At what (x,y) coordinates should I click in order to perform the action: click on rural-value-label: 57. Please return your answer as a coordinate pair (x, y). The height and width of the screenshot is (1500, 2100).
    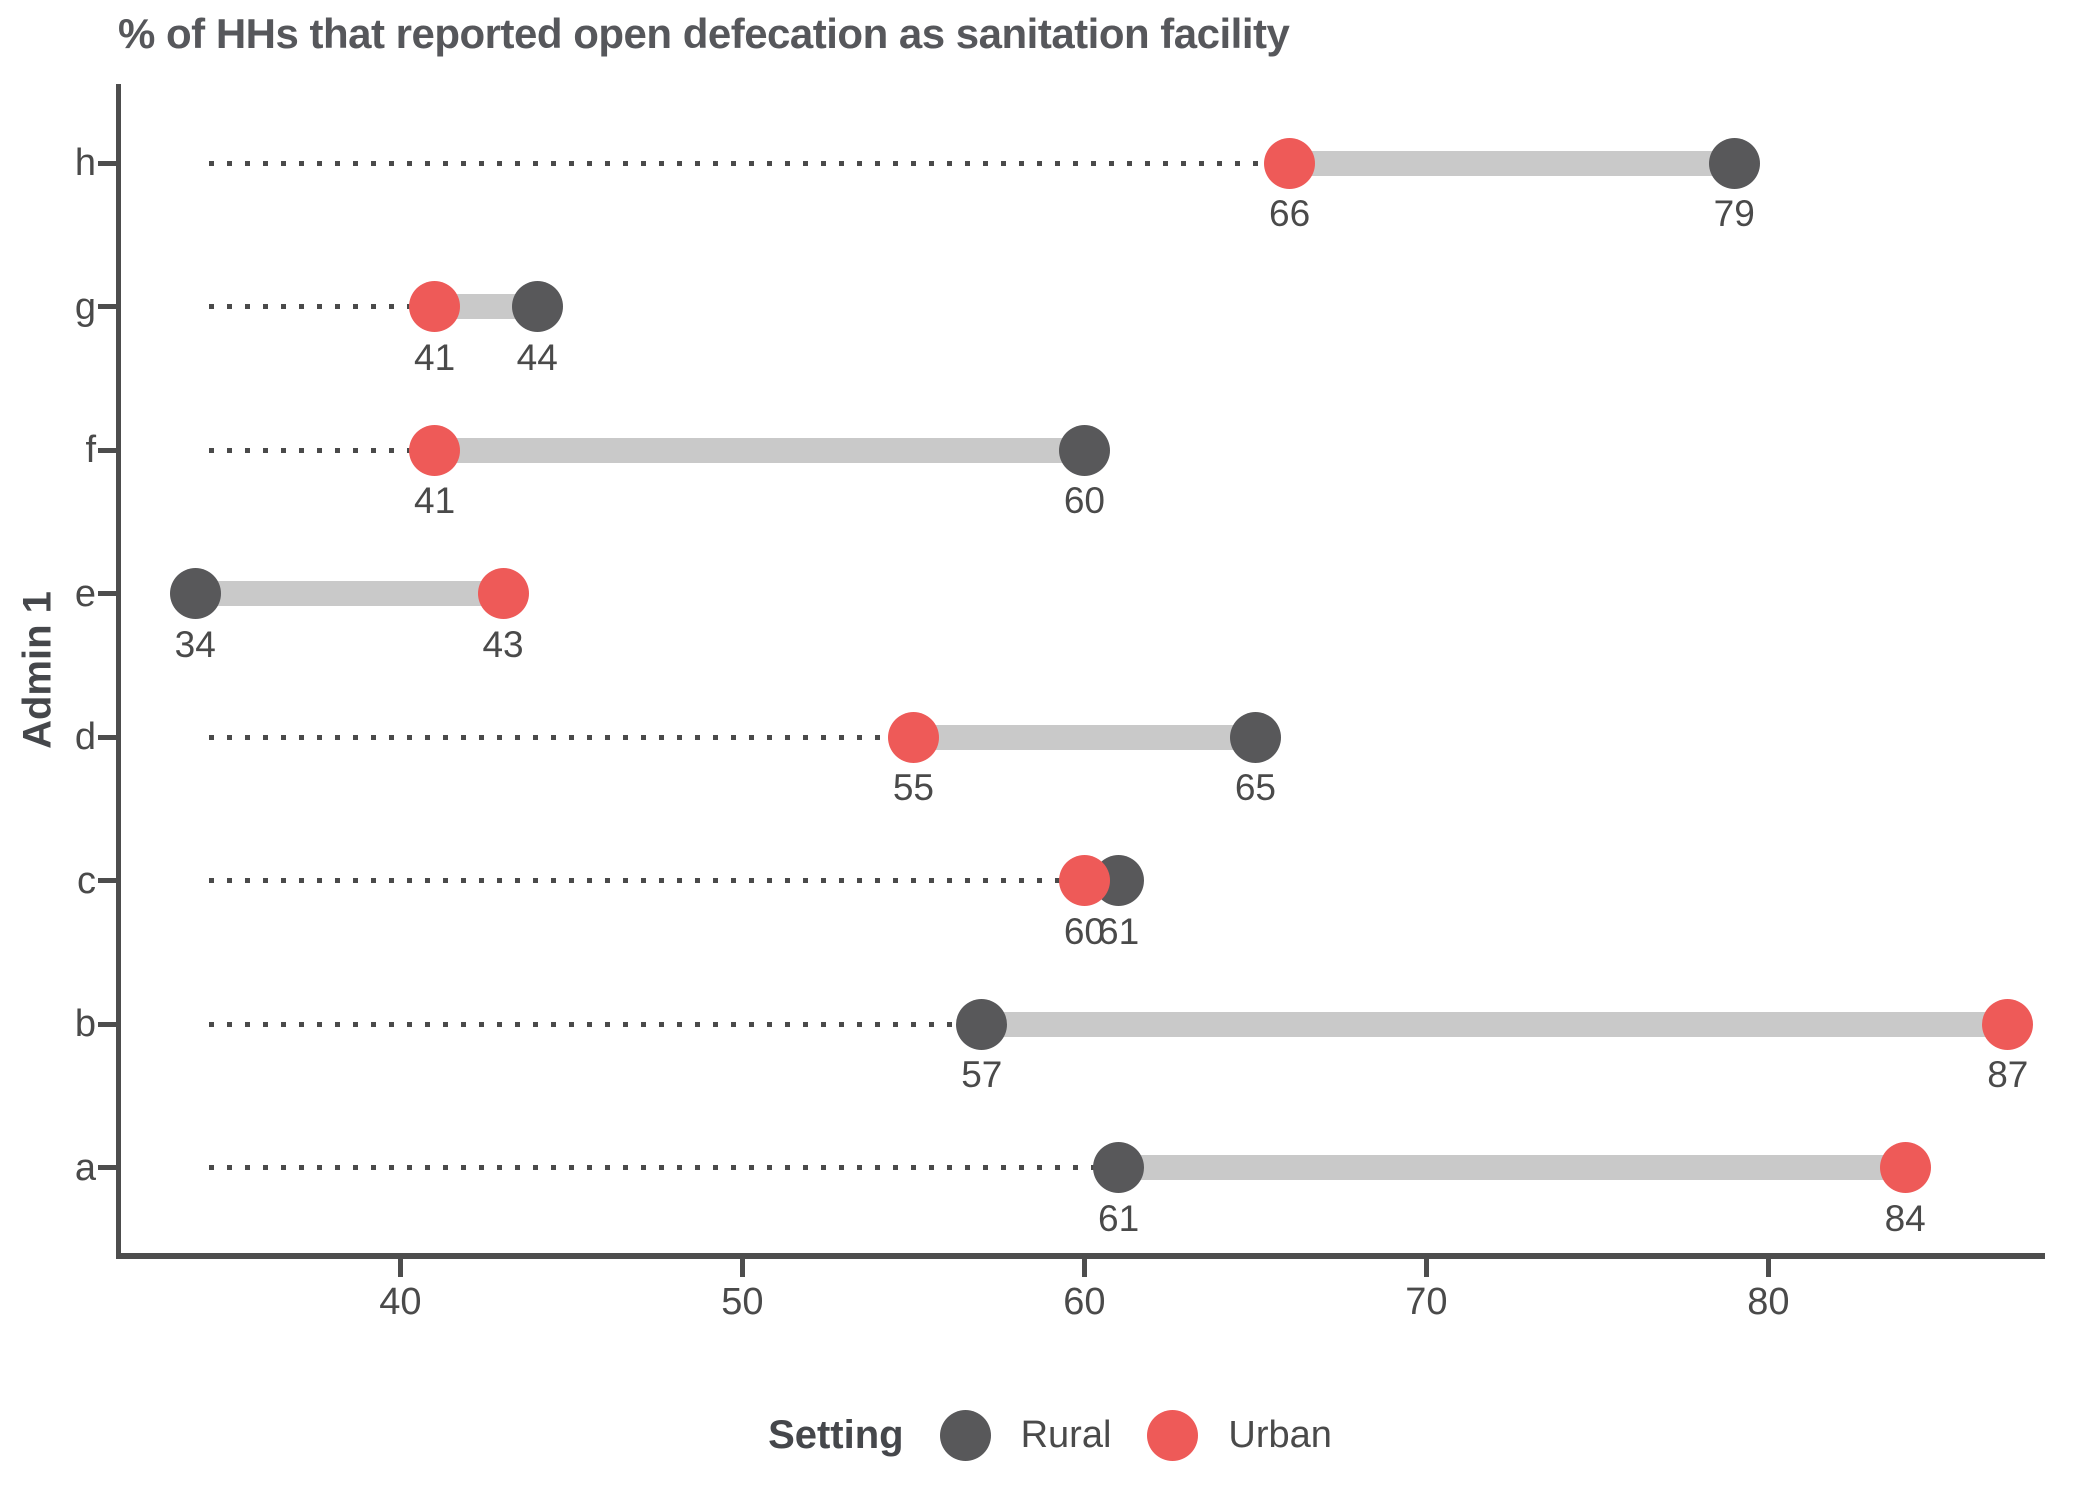
    Looking at the image, I should click on (982, 1075).